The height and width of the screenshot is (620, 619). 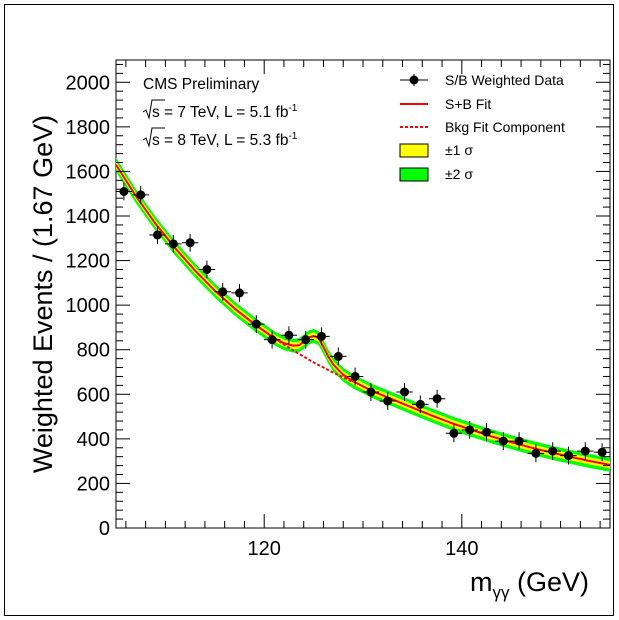 I want to click on x-axis-title: mγγ (GeV), so click(x=529, y=584).